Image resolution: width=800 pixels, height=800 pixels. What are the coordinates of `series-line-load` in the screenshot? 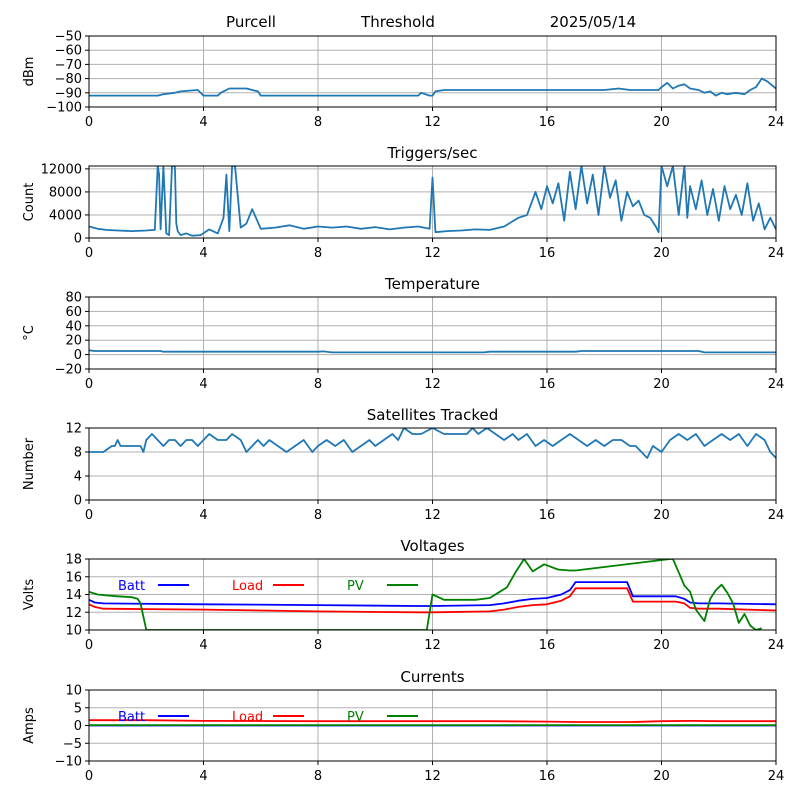 It's located at (432, 600).